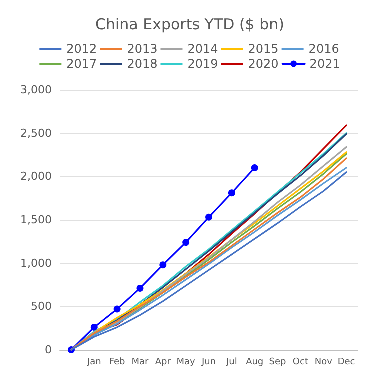 The width and height of the screenshot is (380, 384). I want to click on legend-label: 2014, so click(203, 49).